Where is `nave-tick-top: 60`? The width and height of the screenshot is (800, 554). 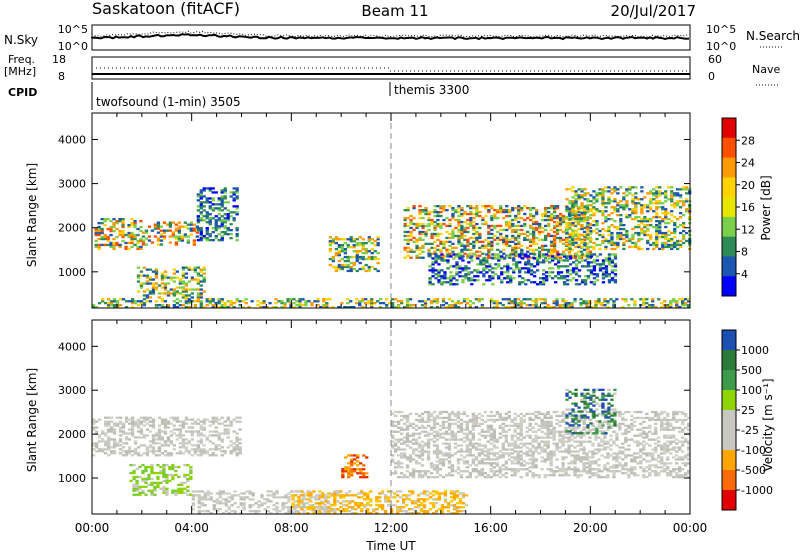 nave-tick-top: 60 is located at coordinates (715, 59).